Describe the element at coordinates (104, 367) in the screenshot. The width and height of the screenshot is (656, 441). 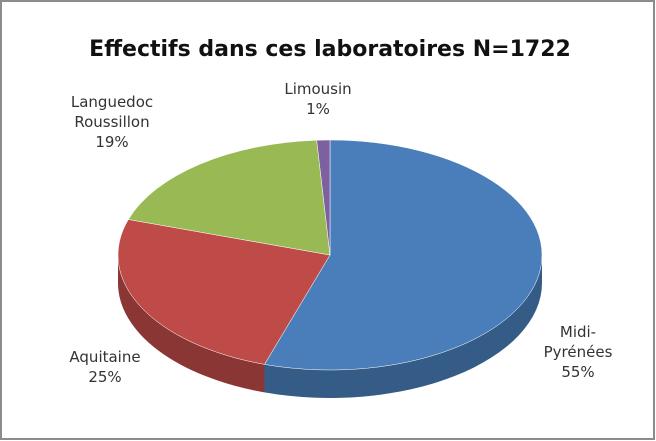
I see `data-label: Aquitaine 25%` at that location.